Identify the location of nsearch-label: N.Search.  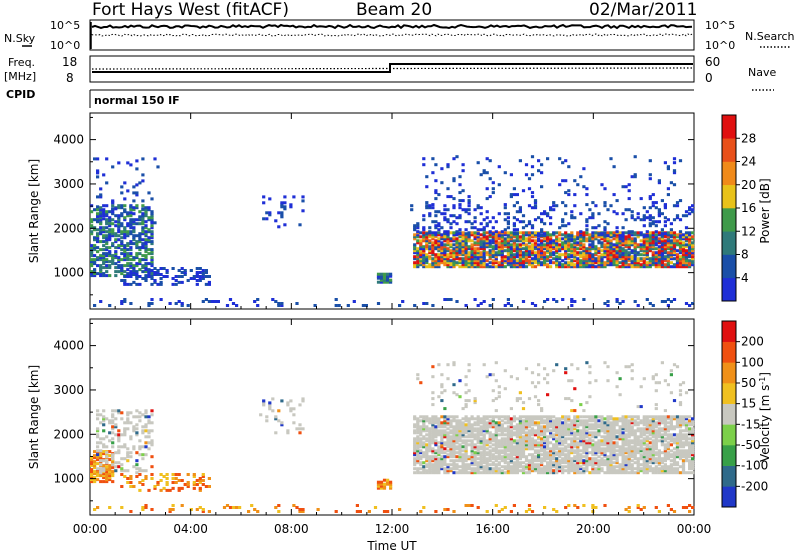
(770, 36).